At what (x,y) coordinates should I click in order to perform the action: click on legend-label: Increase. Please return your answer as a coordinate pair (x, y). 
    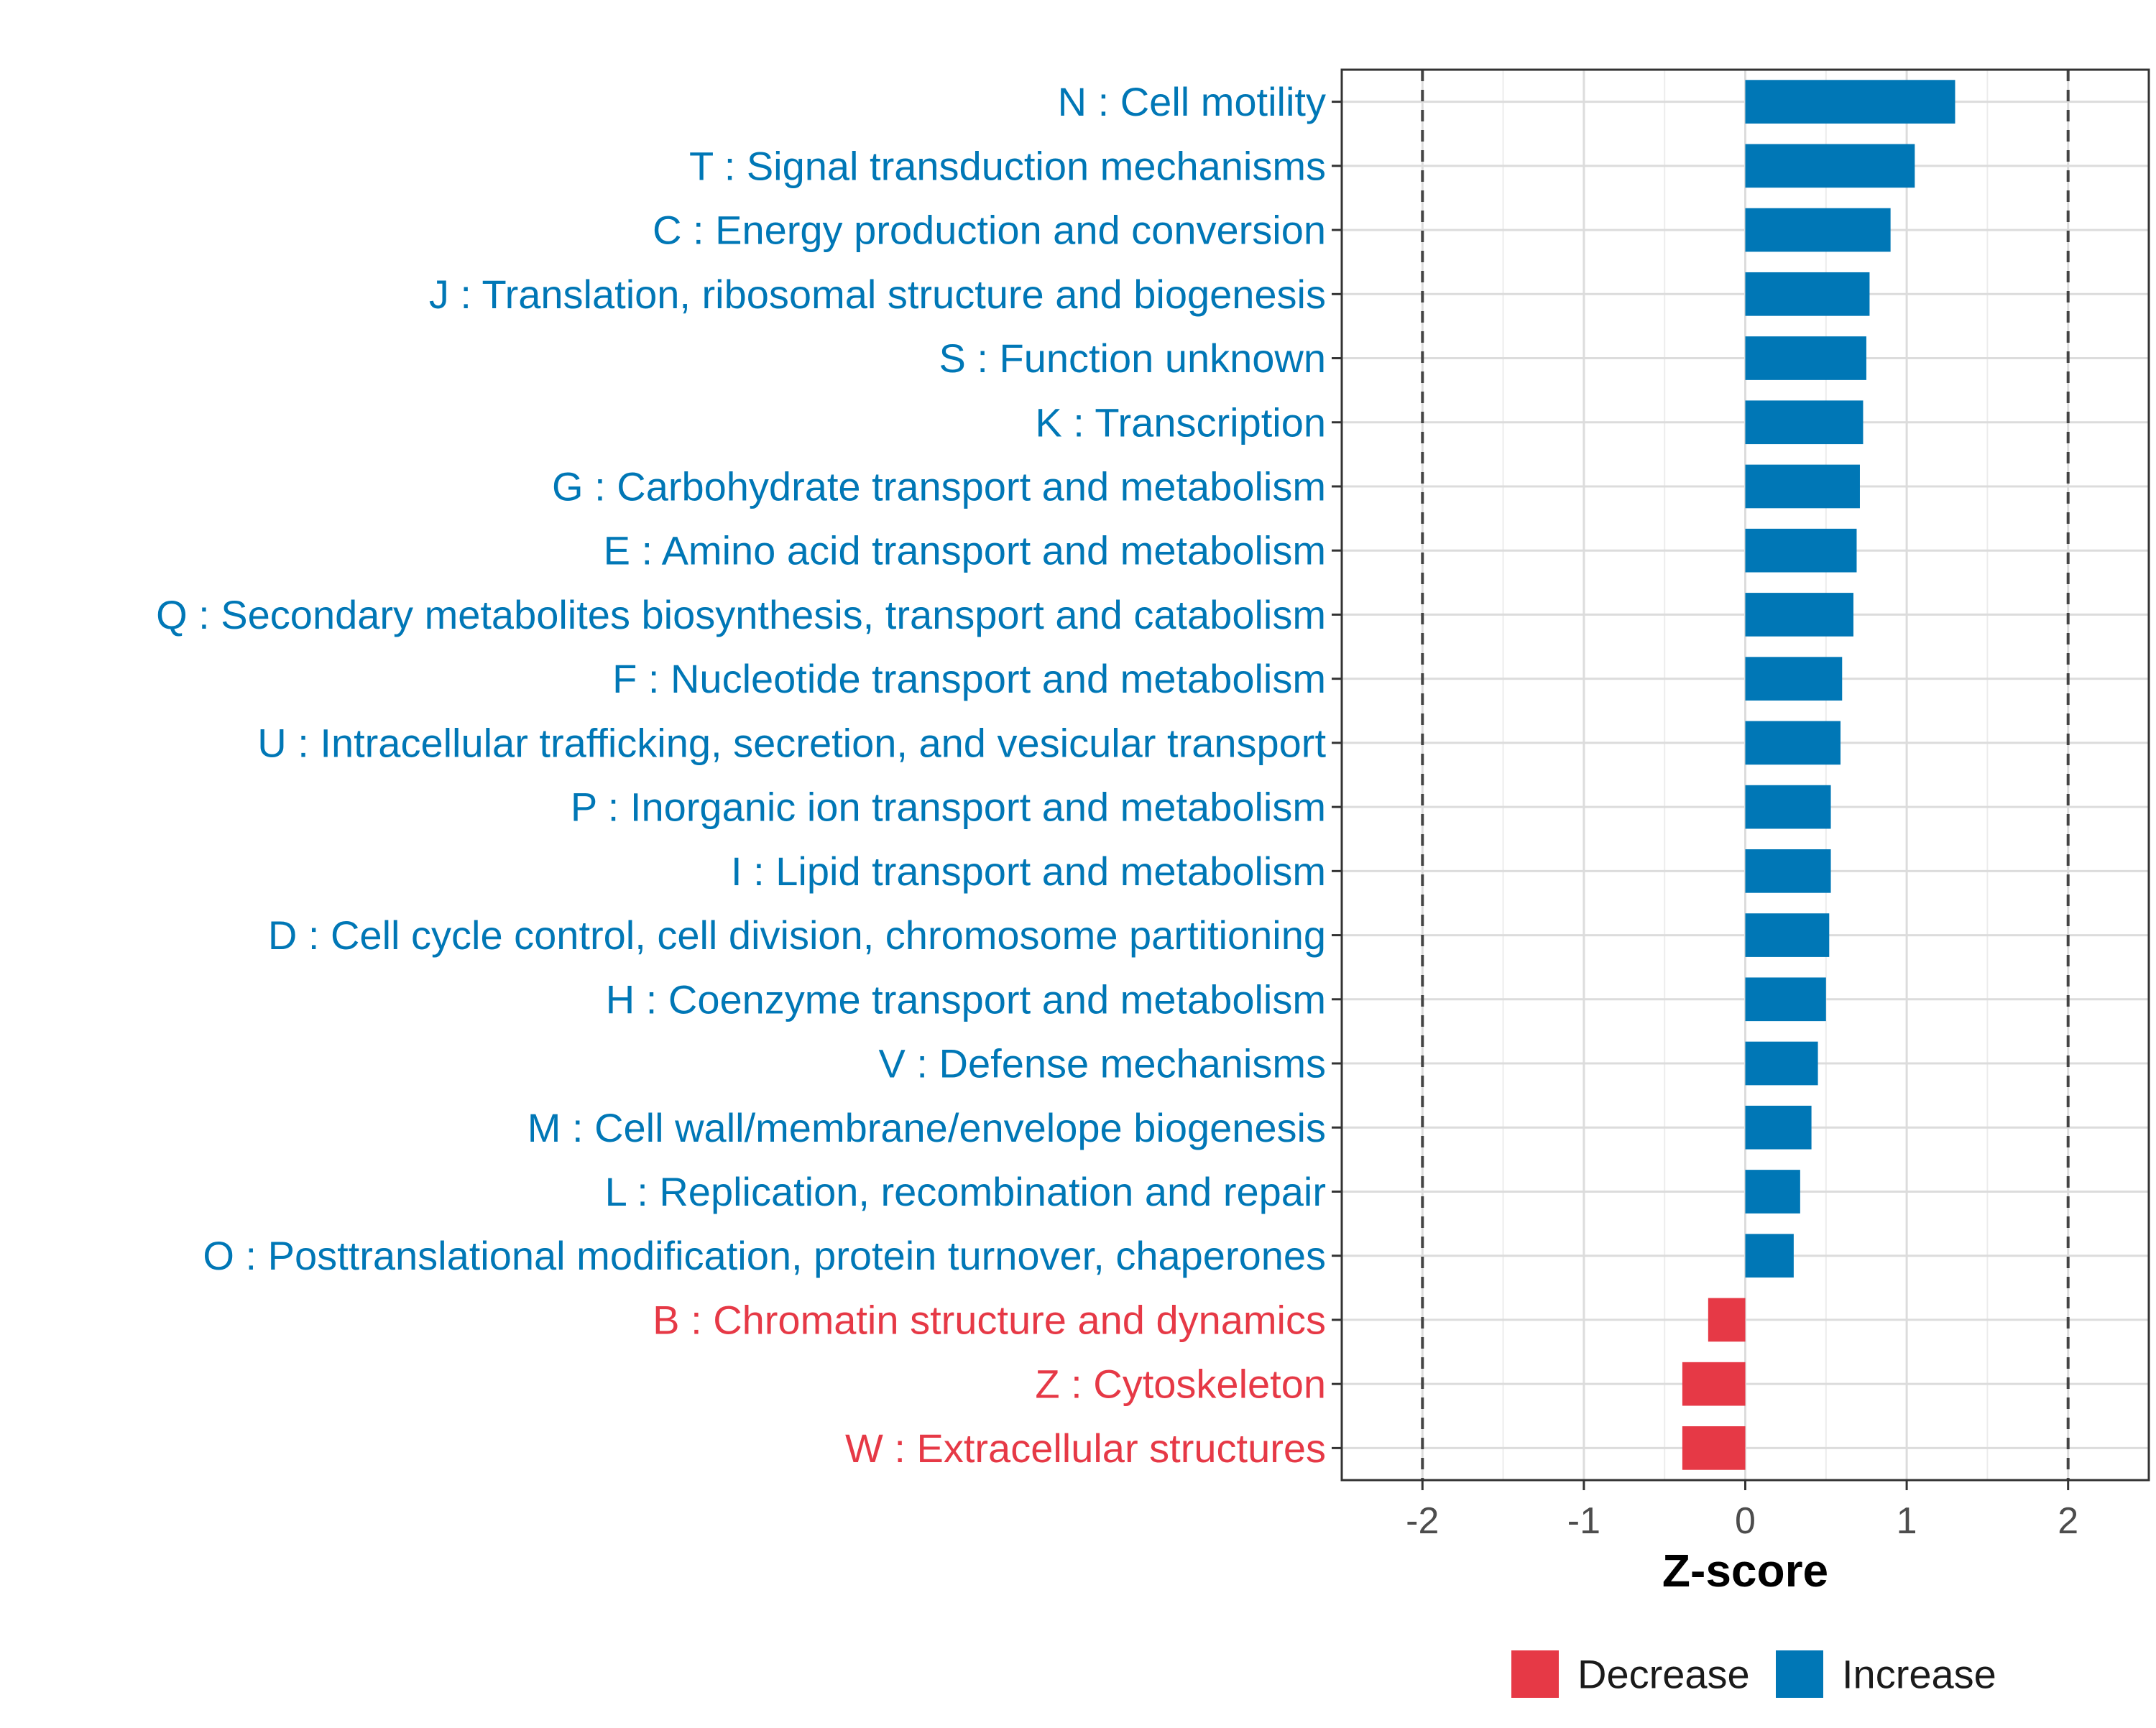
    Looking at the image, I should click on (1919, 1675).